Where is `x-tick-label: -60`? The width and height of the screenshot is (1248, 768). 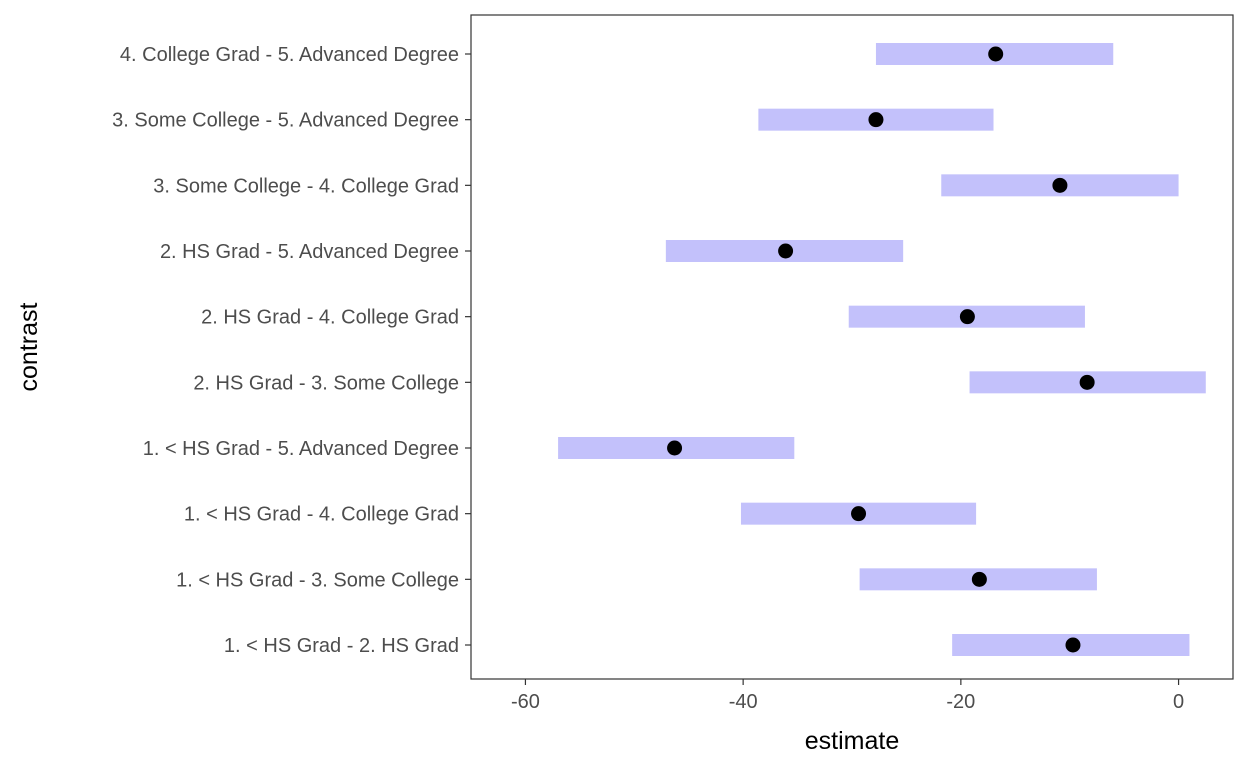
x-tick-label: -60 is located at coordinates (525, 702).